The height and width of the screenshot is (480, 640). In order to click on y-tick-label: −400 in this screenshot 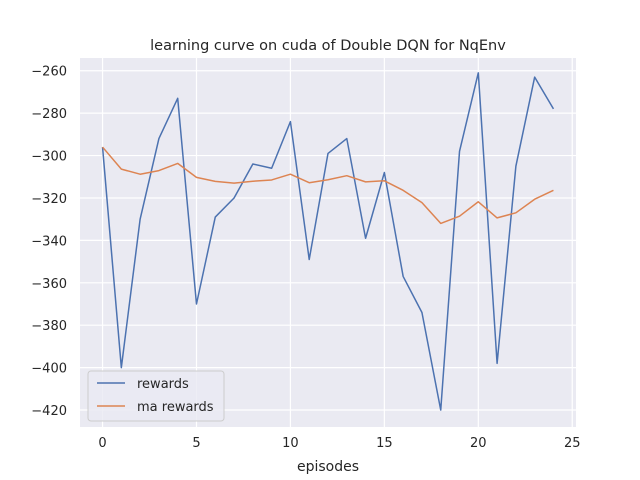, I will do `click(49, 369)`.